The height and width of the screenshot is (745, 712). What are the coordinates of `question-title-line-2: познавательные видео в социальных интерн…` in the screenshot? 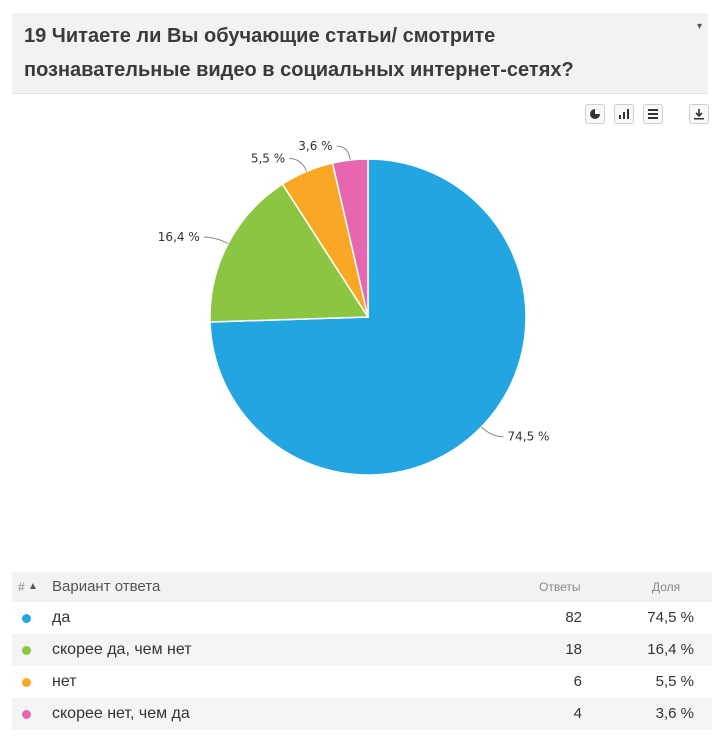 It's located at (299, 70).